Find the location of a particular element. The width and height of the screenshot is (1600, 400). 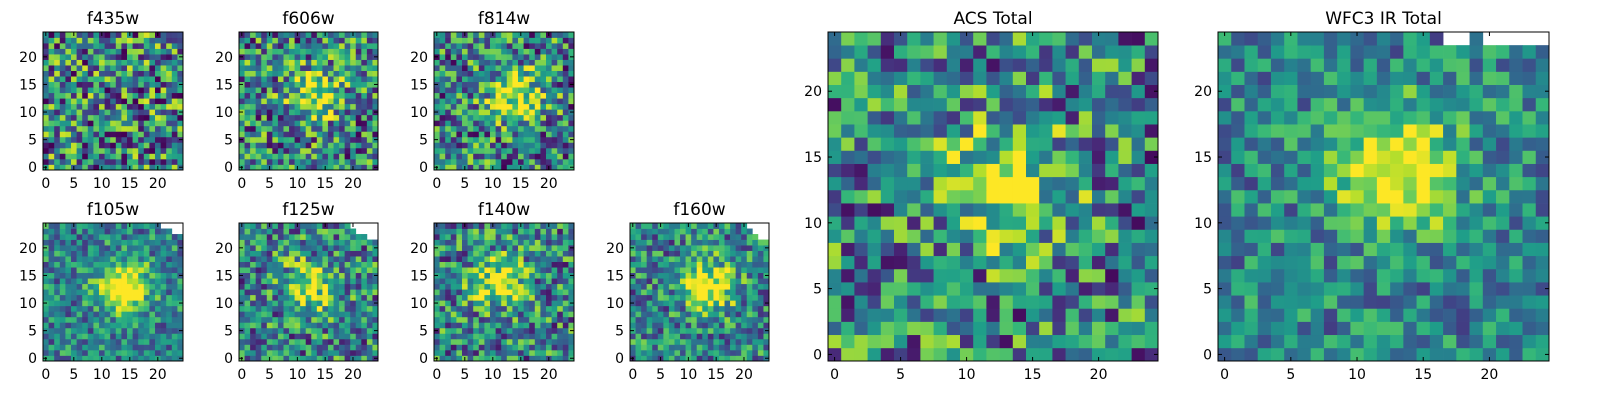

y-tick-label: 20 is located at coordinates (419, 249).